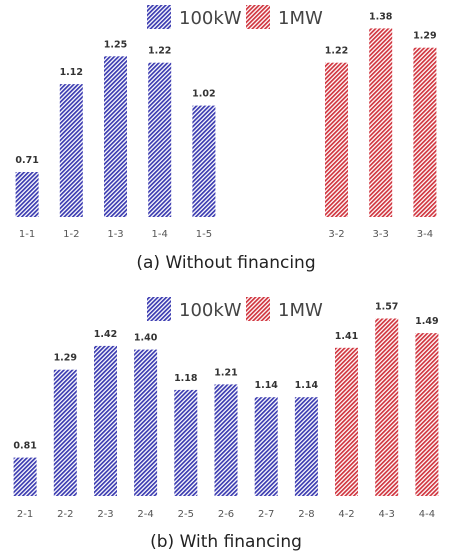 This screenshot has width=452, height=555. What do you see at coordinates (381, 16) in the screenshot?
I see `value-label-3-3: 1.38` at bounding box center [381, 16].